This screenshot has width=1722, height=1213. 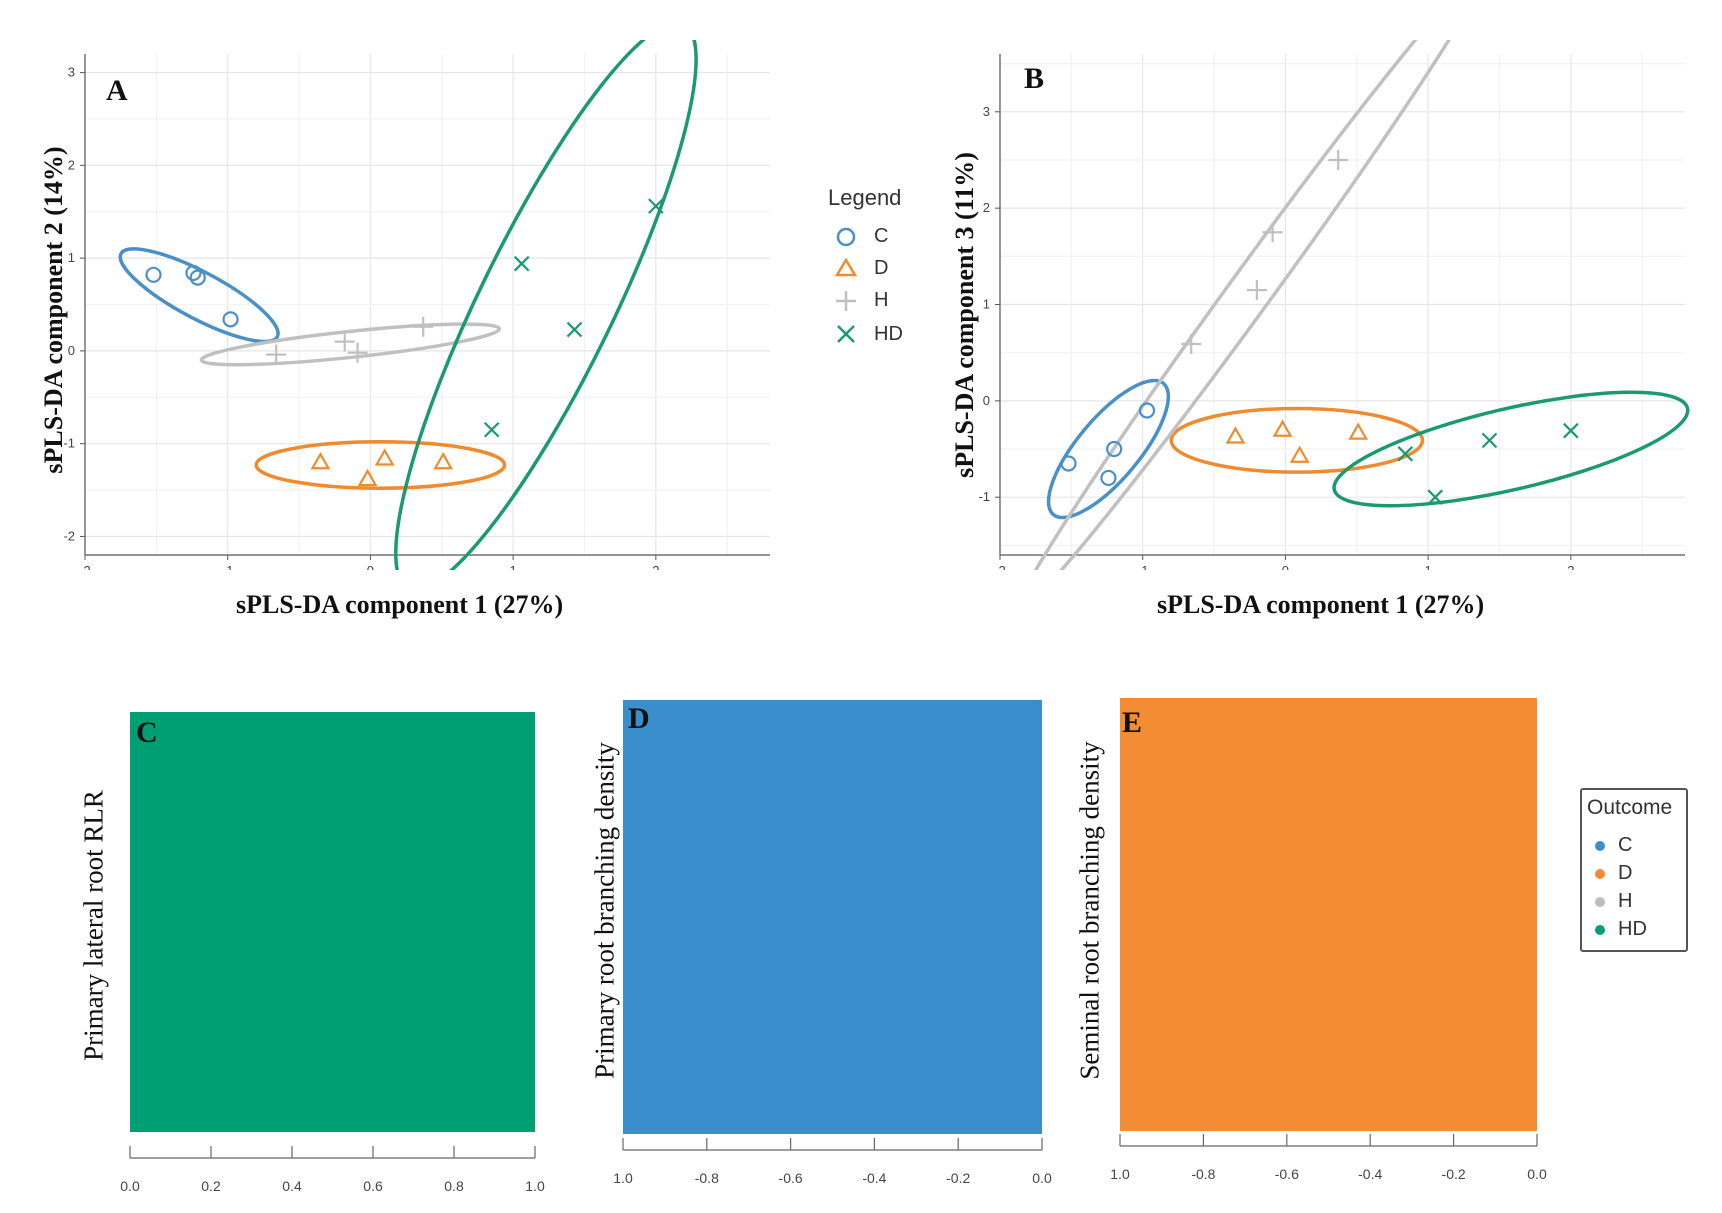 I want to click on legend-markers, so click(x=846, y=285).